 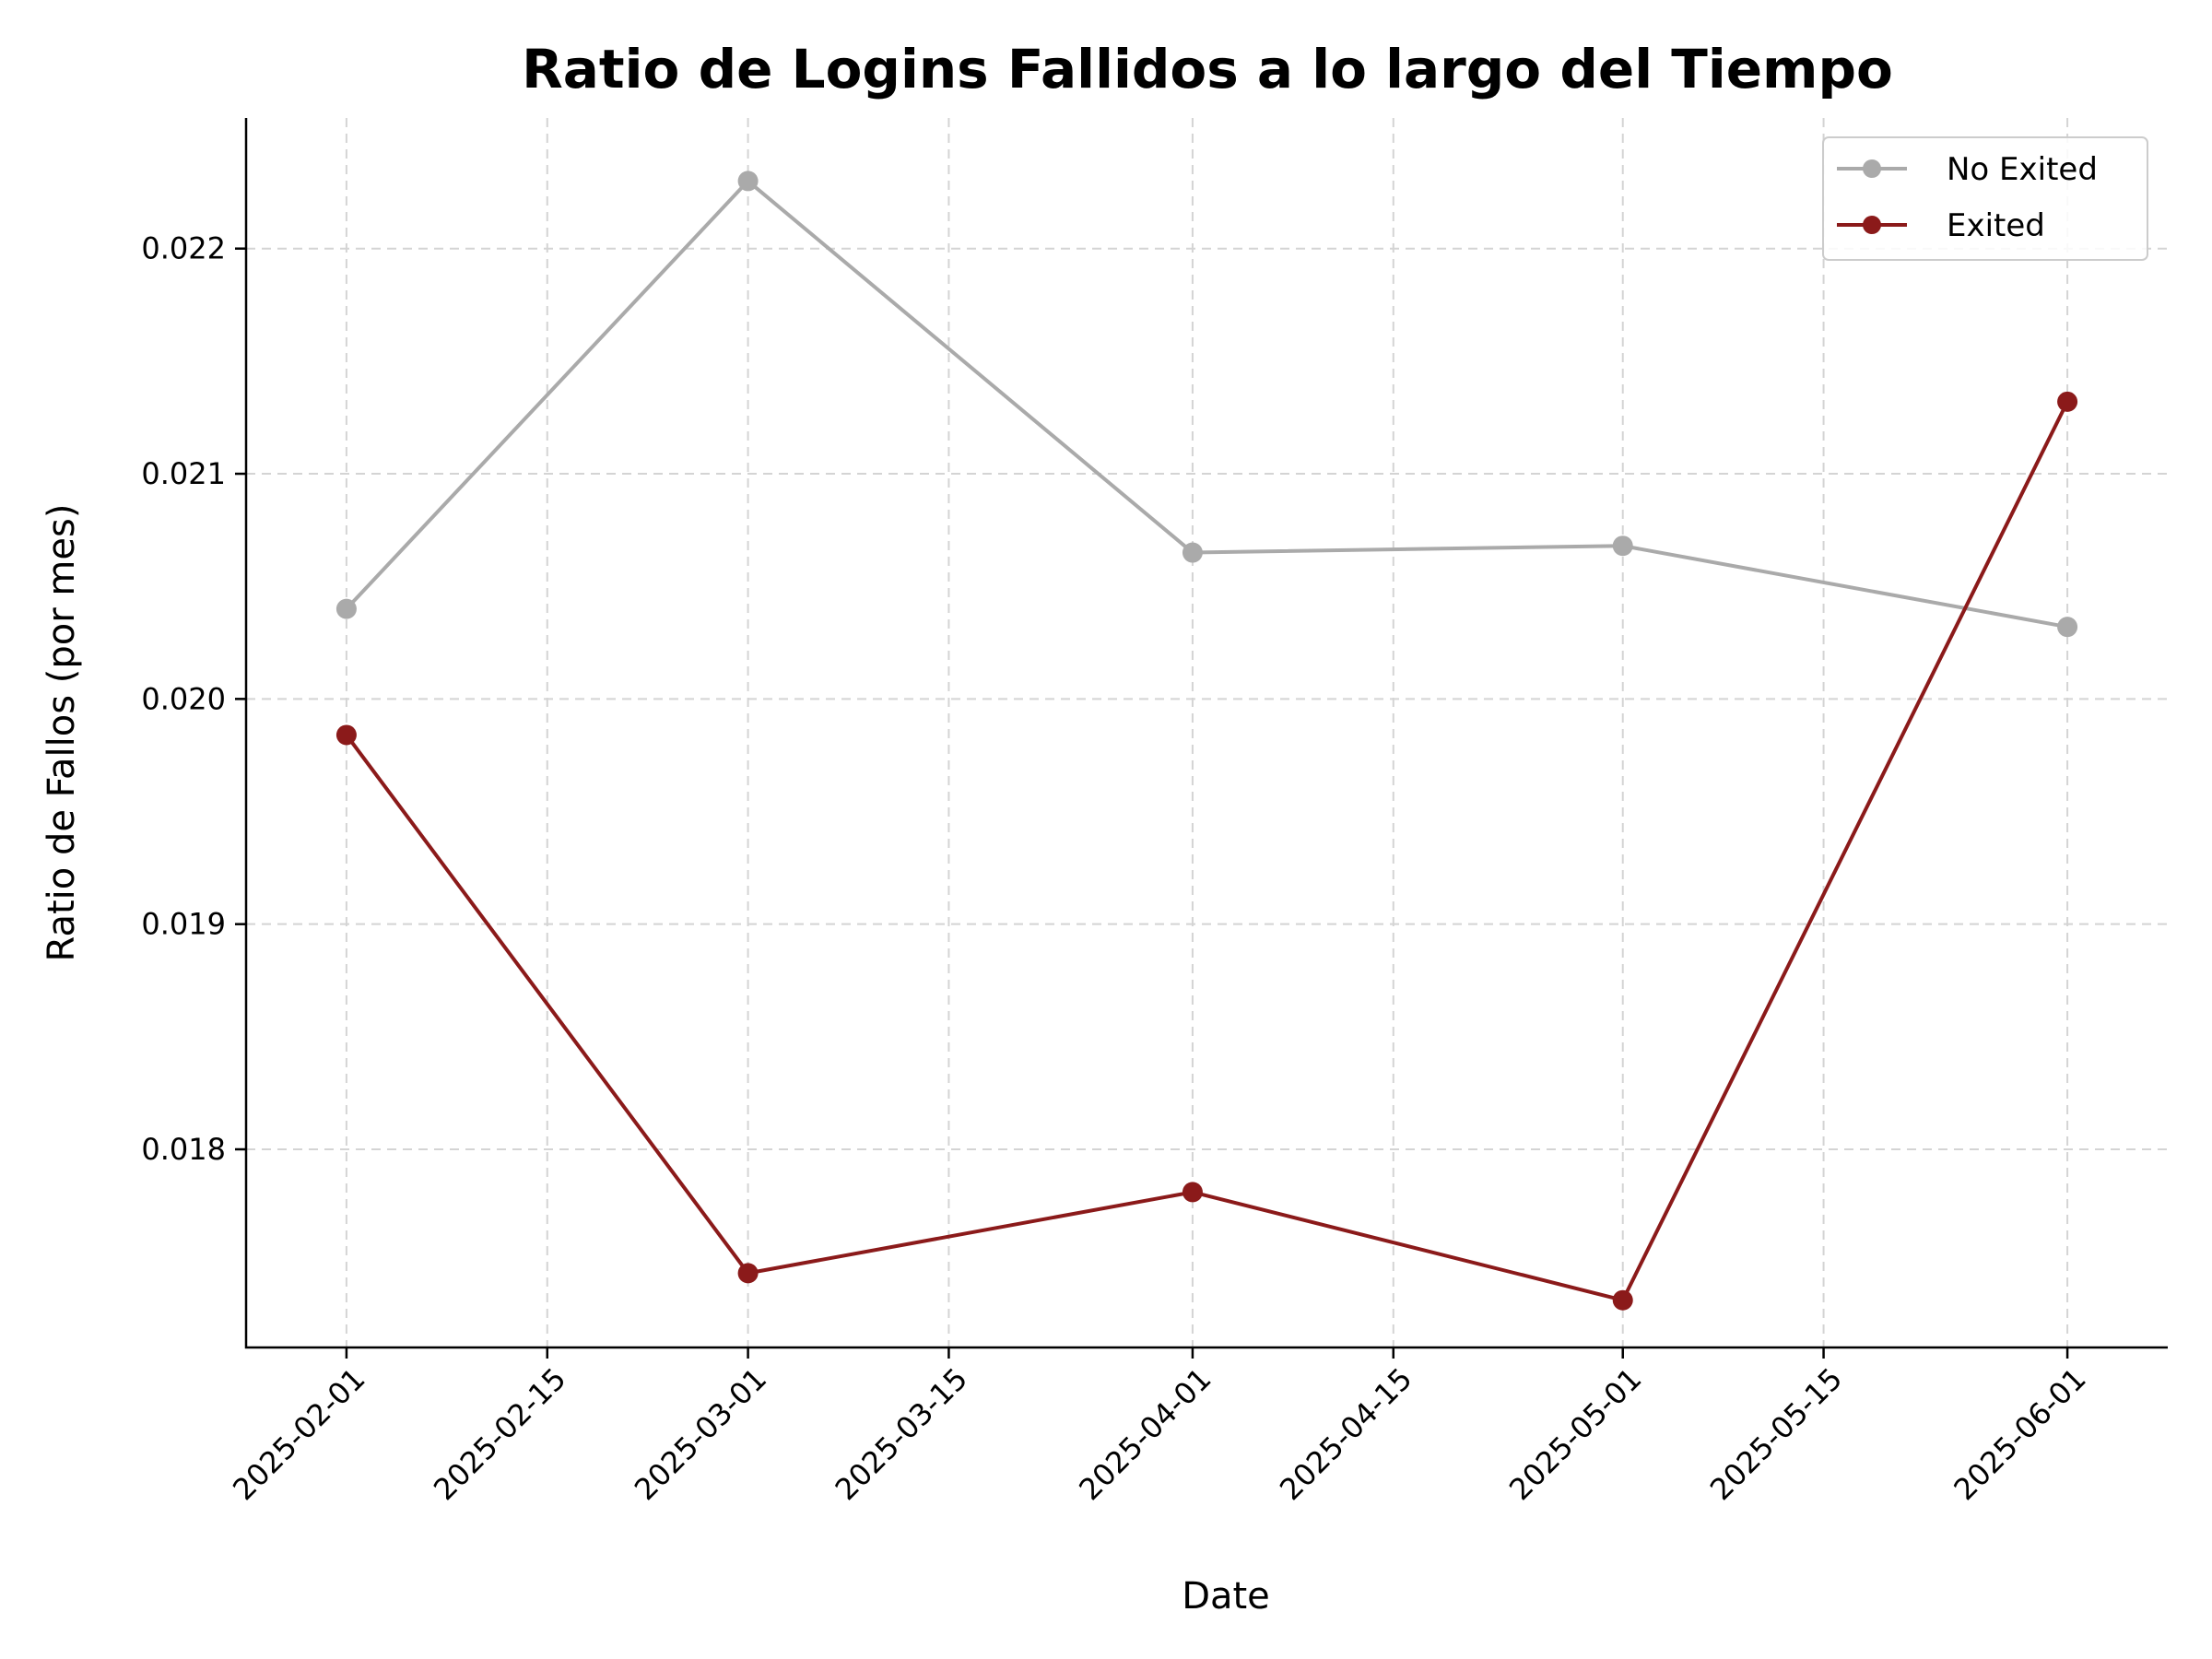 I want to click on legend-label-exited: Exited, so click(x=1996, y=225).